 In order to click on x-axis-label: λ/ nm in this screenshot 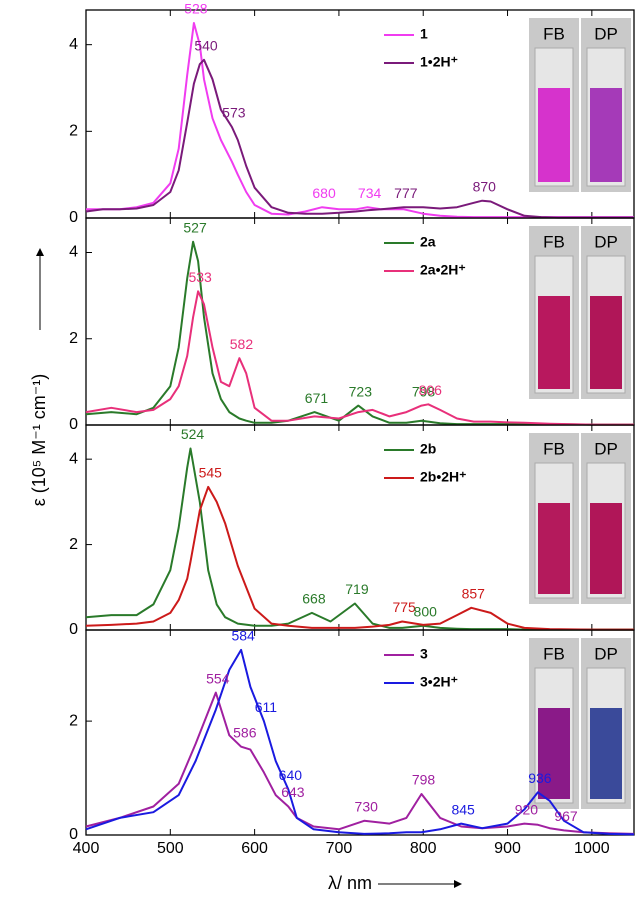, I will do `click(350, 883)`.